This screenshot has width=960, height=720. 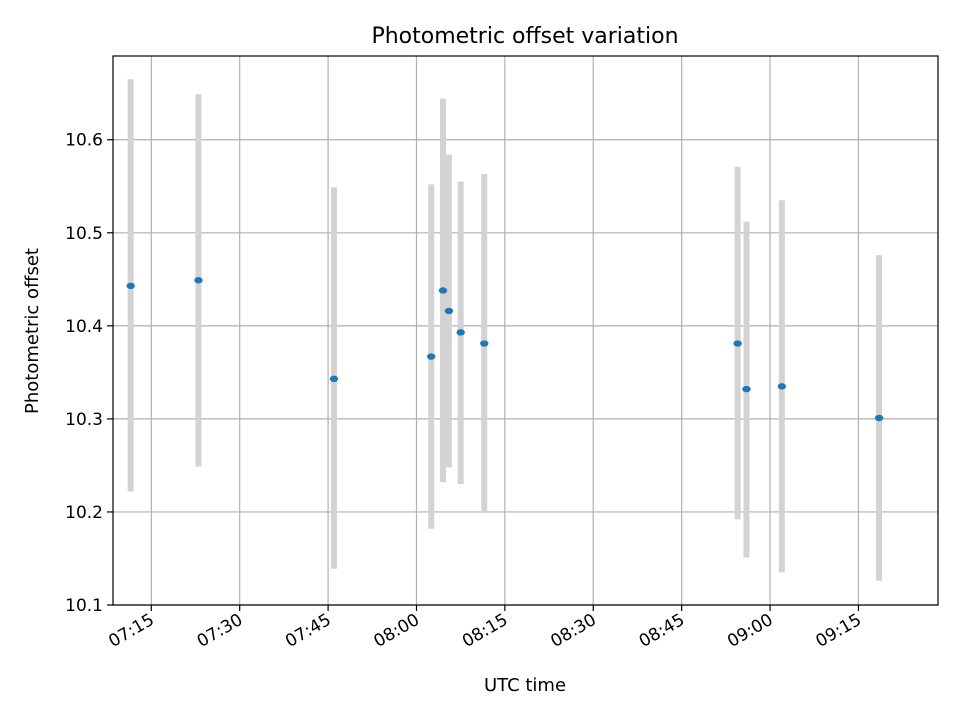 What do you see at coordinates (220, 631) in the screenshot?
I see `x-tick-label: 07:30` at bounding box center [220, 631].